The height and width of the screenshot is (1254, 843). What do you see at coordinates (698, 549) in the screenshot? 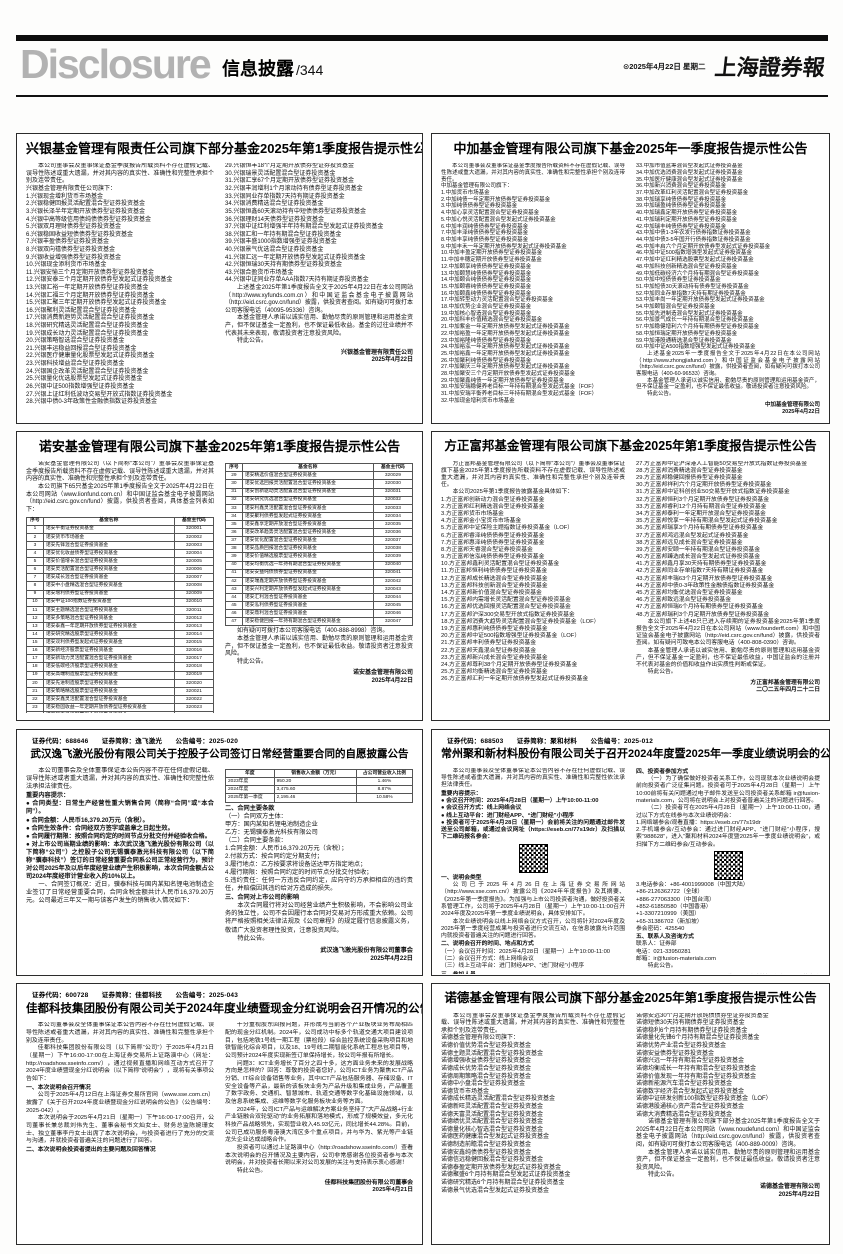
I see `text-line: 39.方正富邦安颐一年持有期混合型证券投资基金` at bounding box center [698, 549].